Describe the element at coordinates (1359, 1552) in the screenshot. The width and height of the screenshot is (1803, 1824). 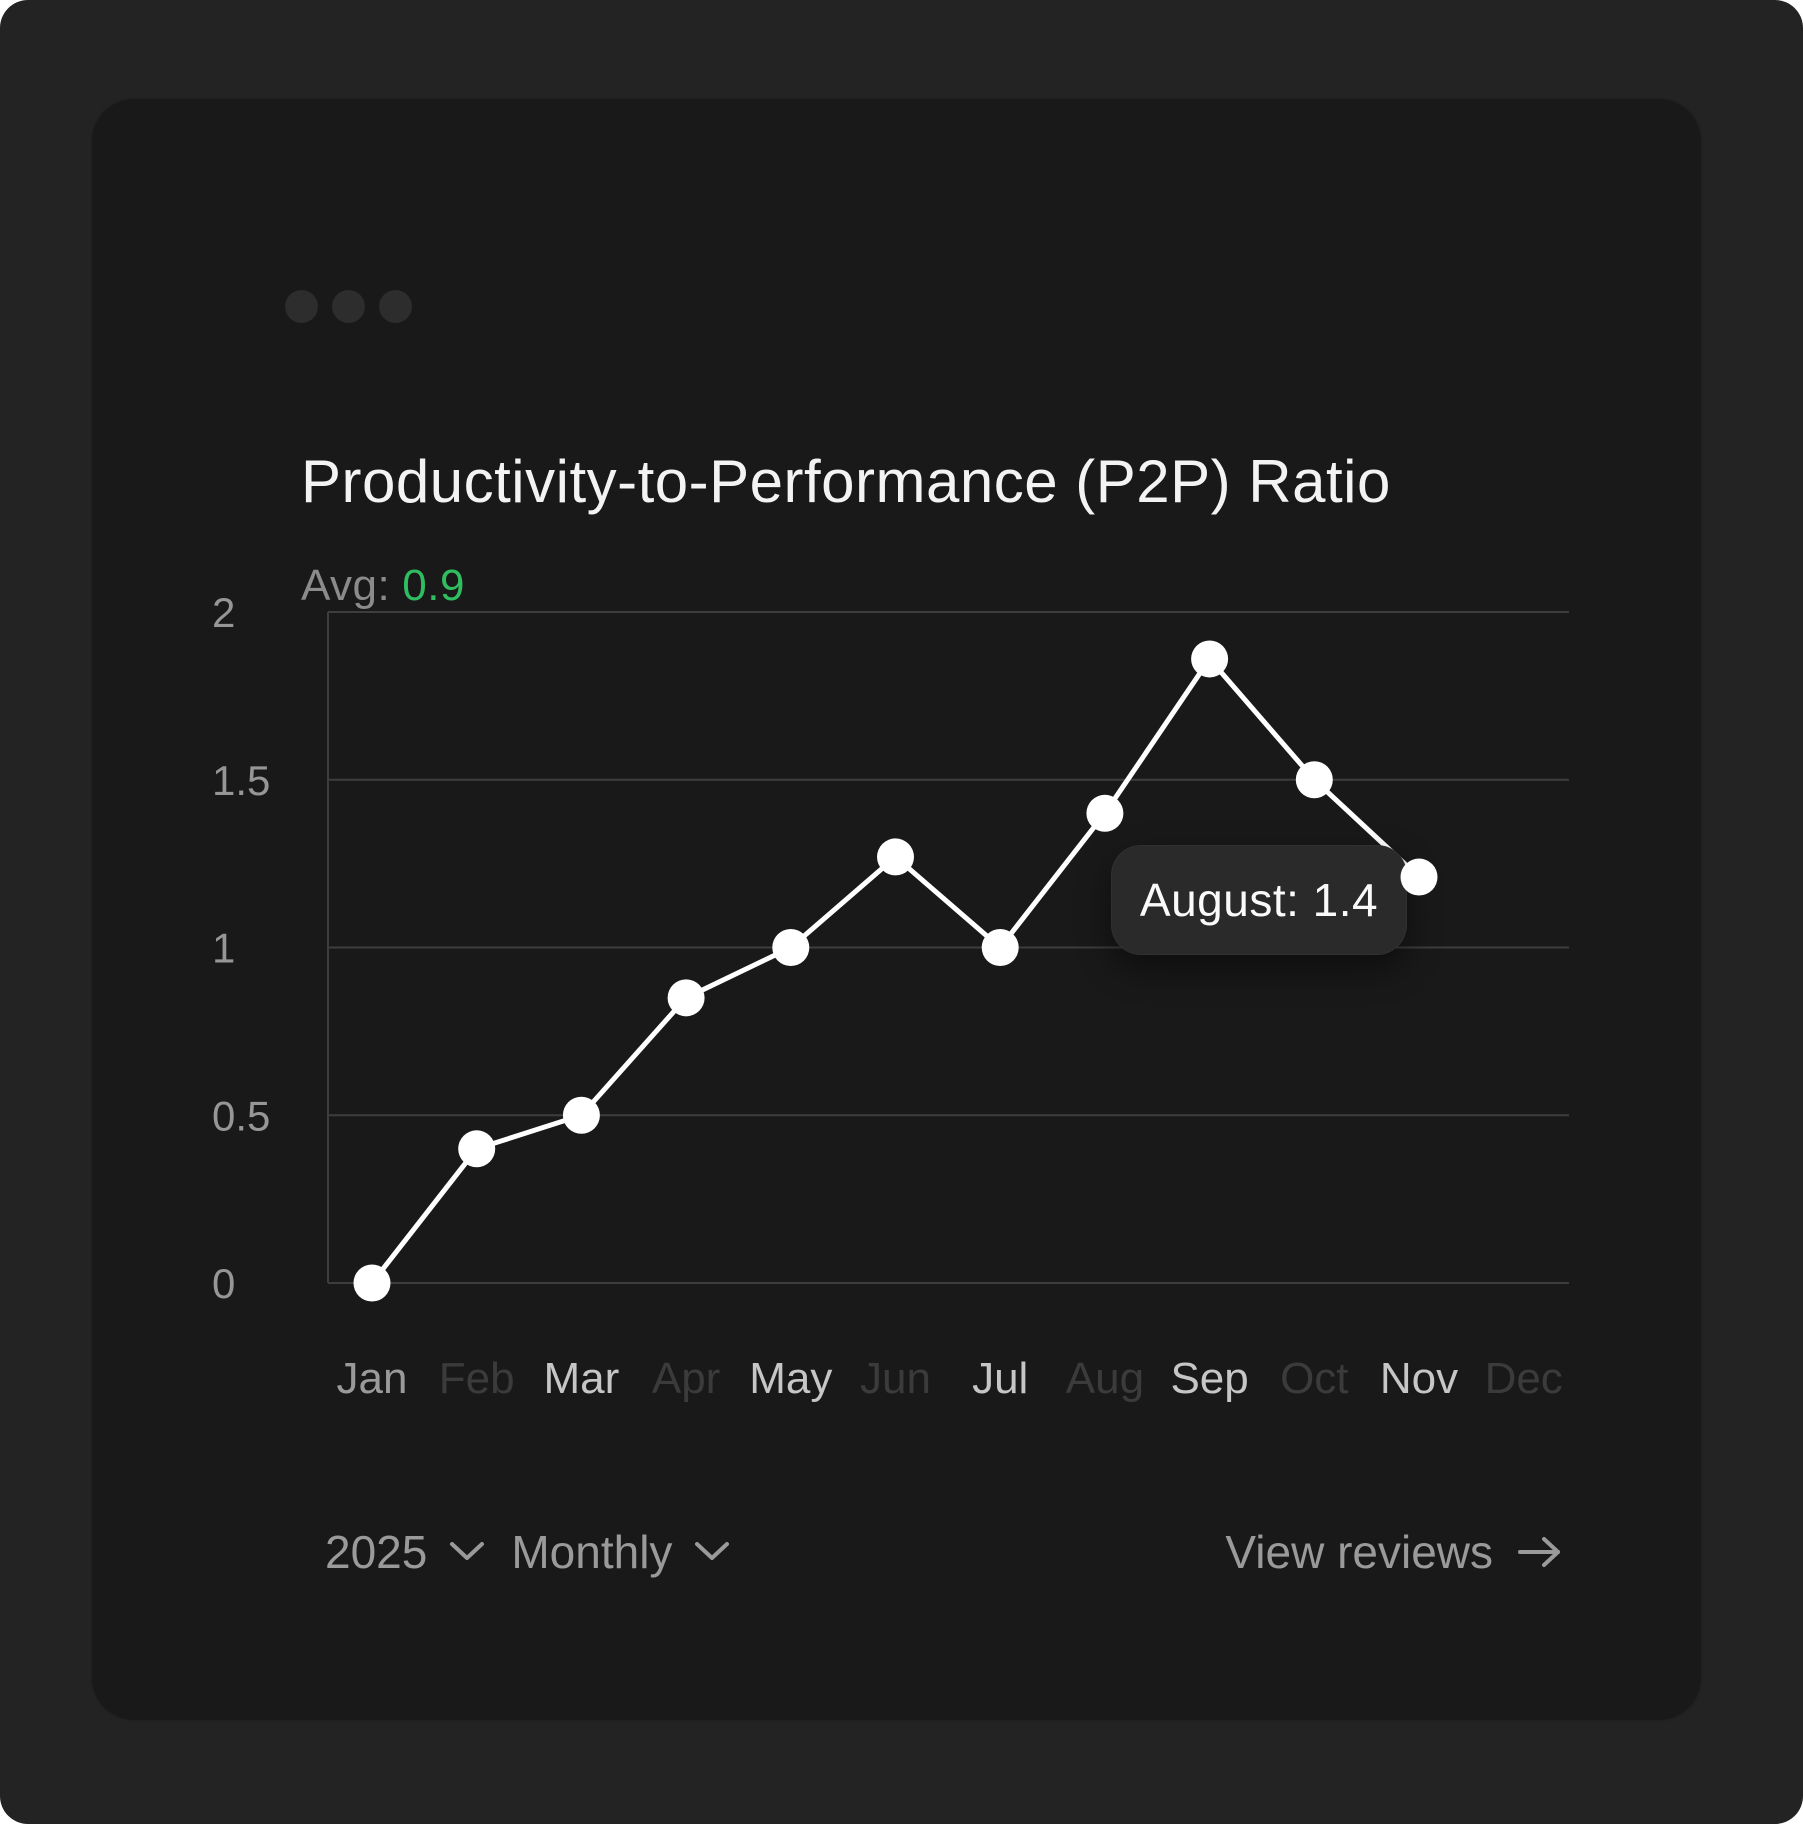
I see `view-reviews-label: View reviews` at that location.